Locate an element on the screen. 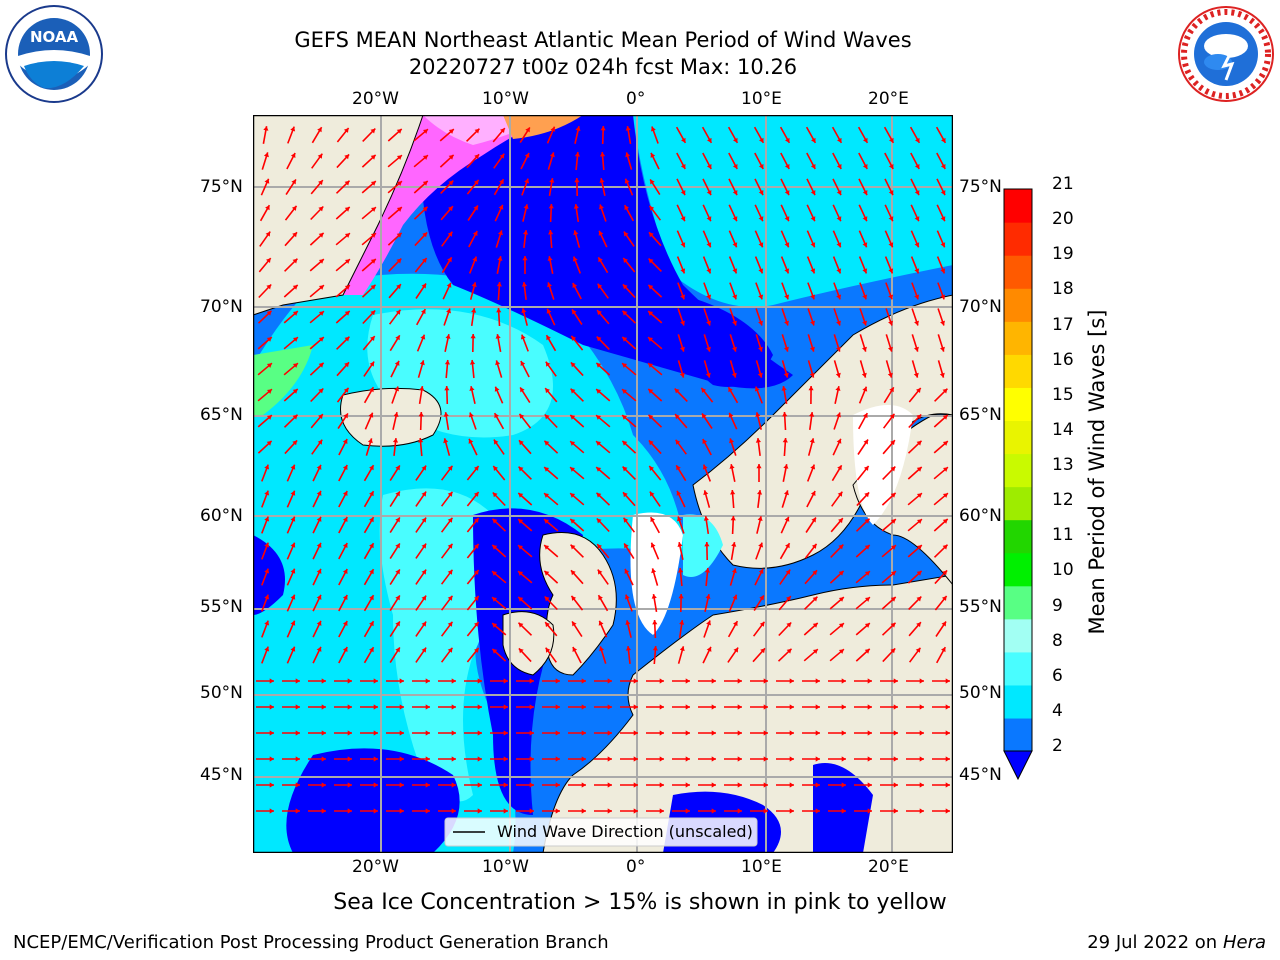 This screenshot has width=1280, height=960. lat-label-left-60n: 60°N is located at coordinates (221, 516).